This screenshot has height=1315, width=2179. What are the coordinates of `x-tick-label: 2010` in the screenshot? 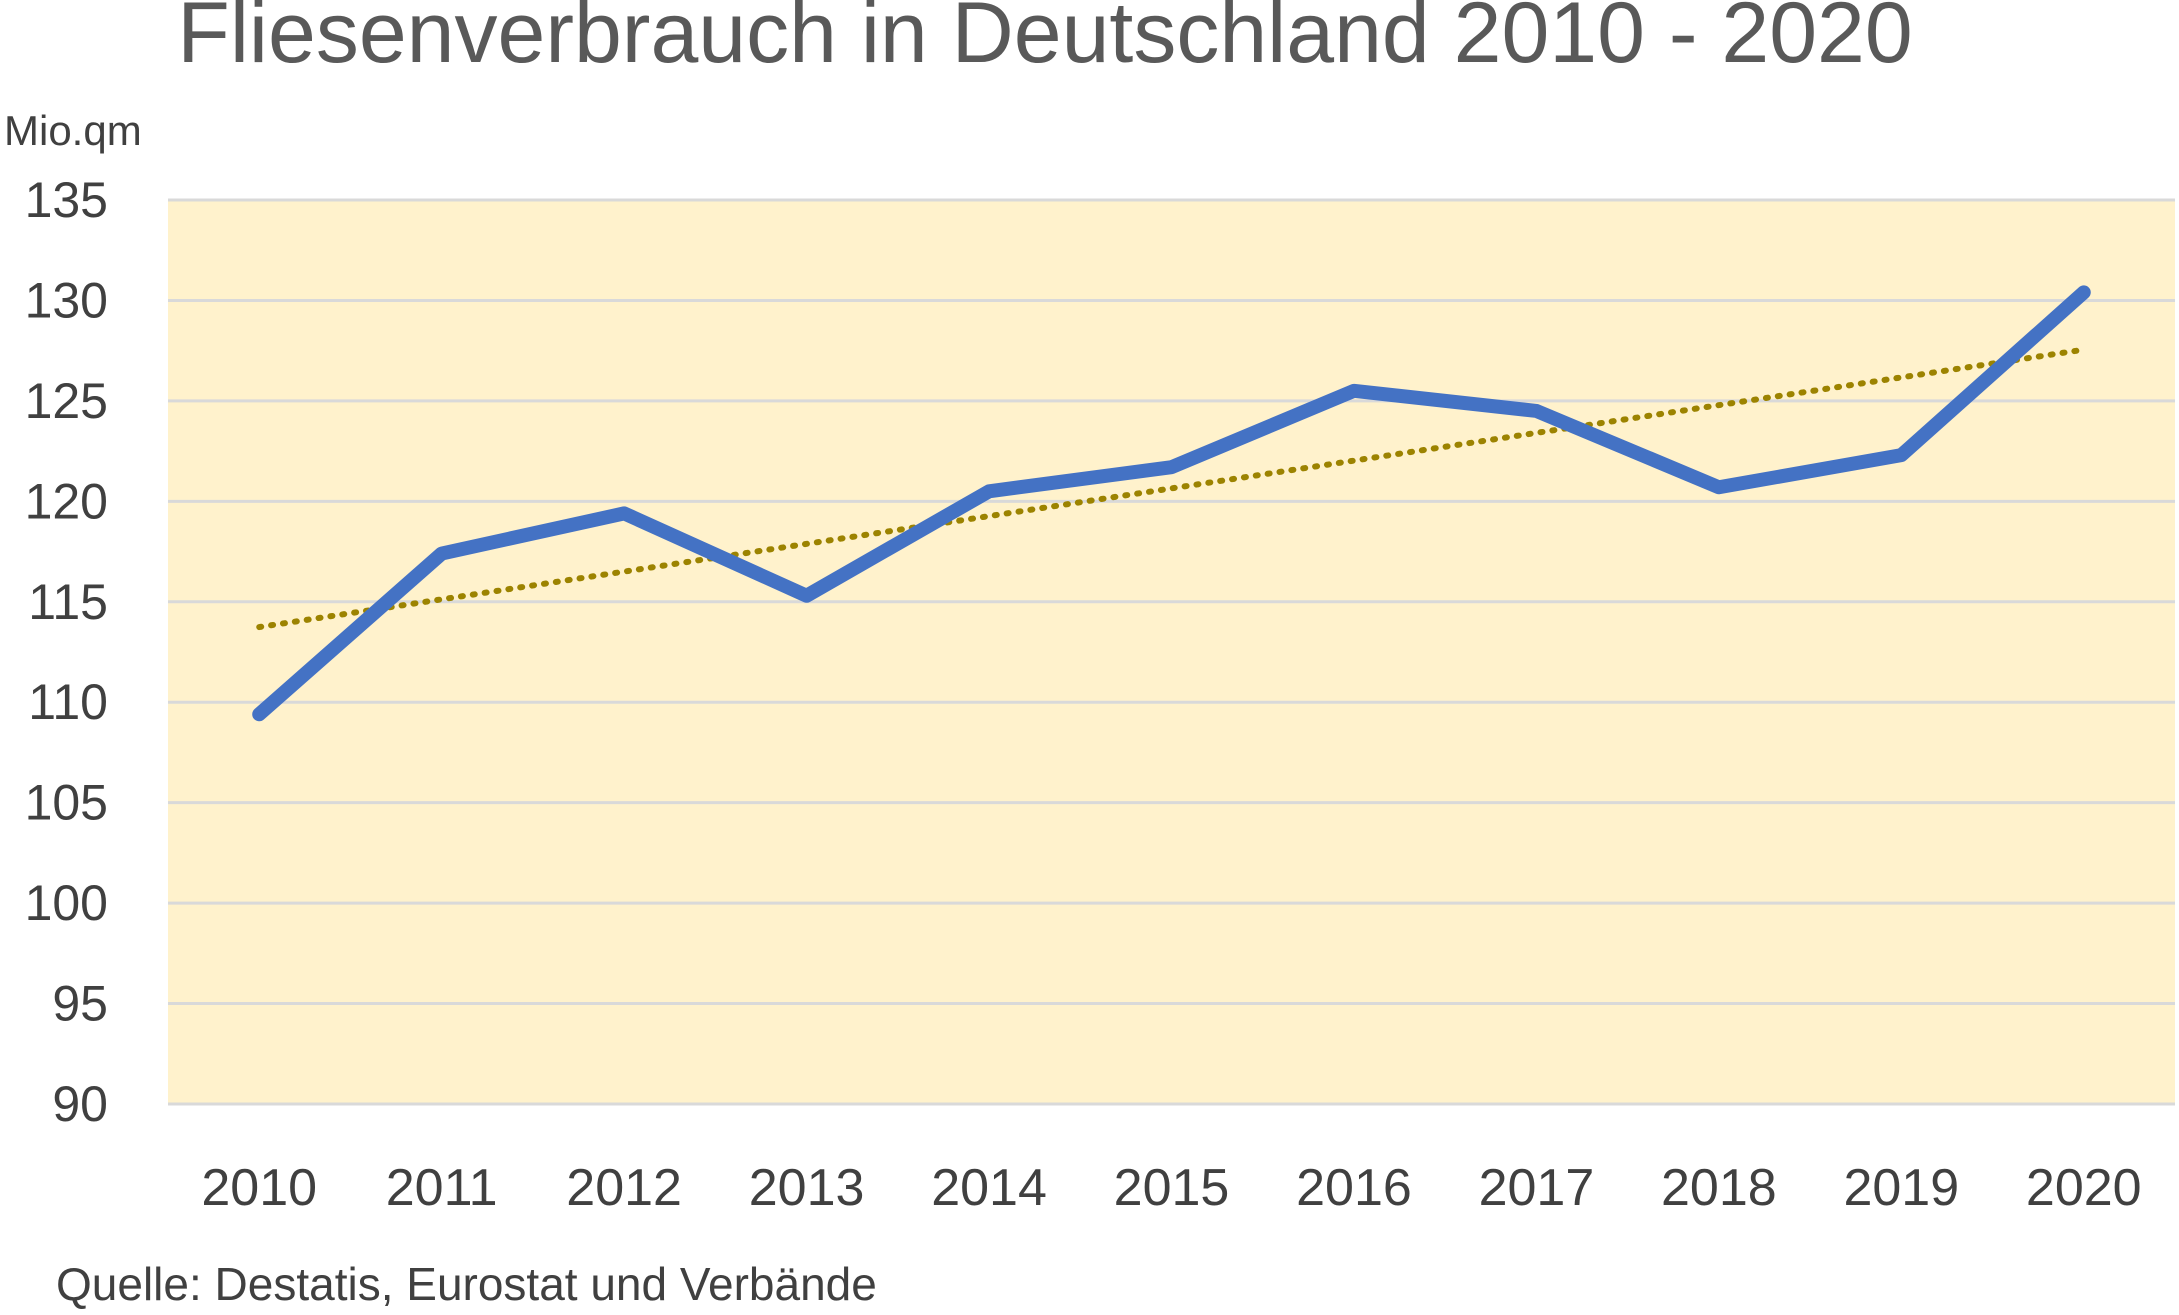 It's located at (259, 1188).